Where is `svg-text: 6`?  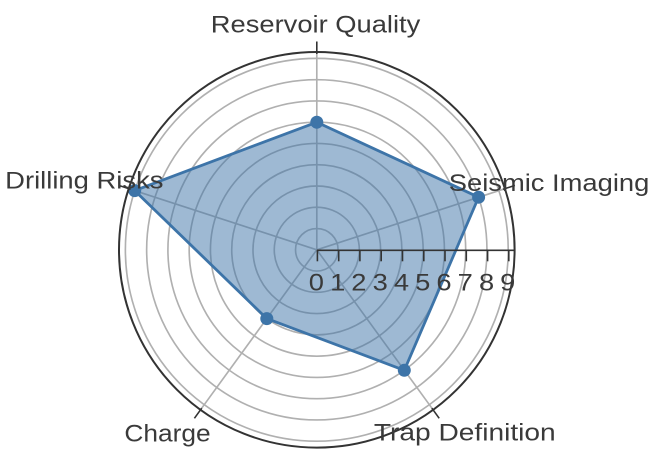
svg-text: 6 is located at coordinates (443, 283).